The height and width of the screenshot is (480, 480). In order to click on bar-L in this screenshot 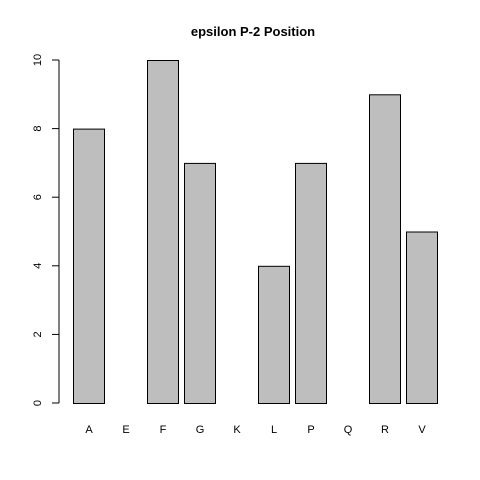, I will do `click(274, 334)`.